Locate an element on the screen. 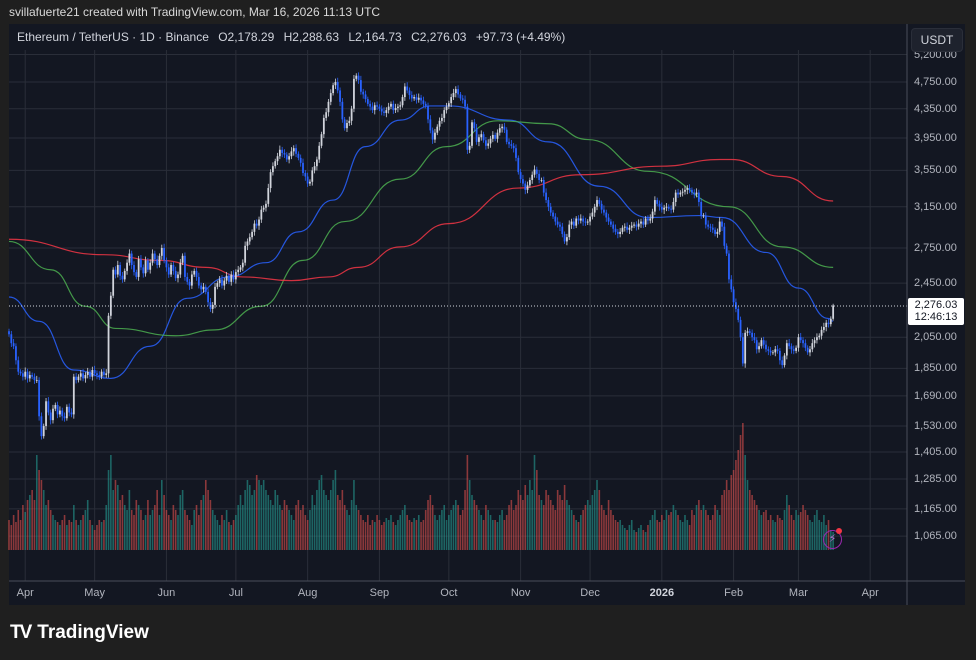 The image size is (976, 660). currency-button: USDT is located at coordinates (937, 40).